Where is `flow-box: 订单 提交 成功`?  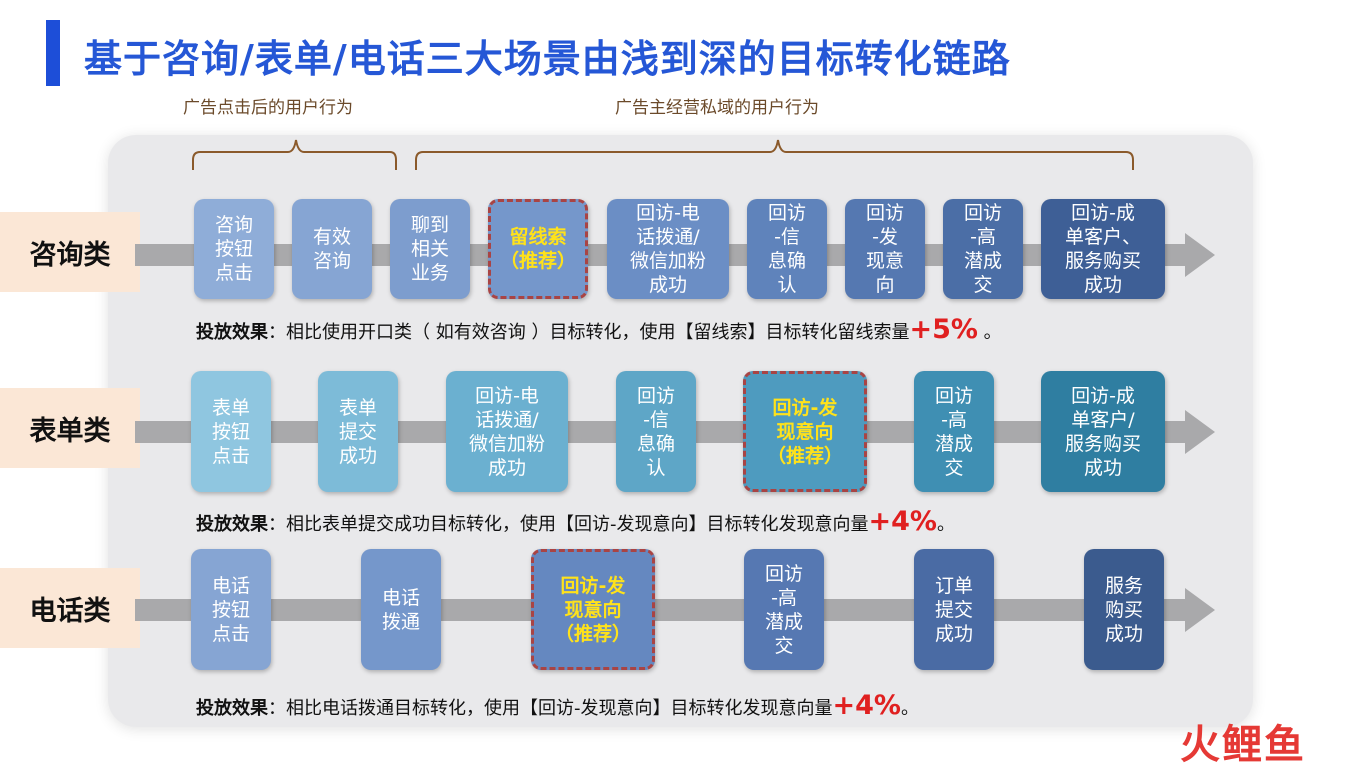 flow-box: 订单 提交 成功 is located at coordinates (954, 609).